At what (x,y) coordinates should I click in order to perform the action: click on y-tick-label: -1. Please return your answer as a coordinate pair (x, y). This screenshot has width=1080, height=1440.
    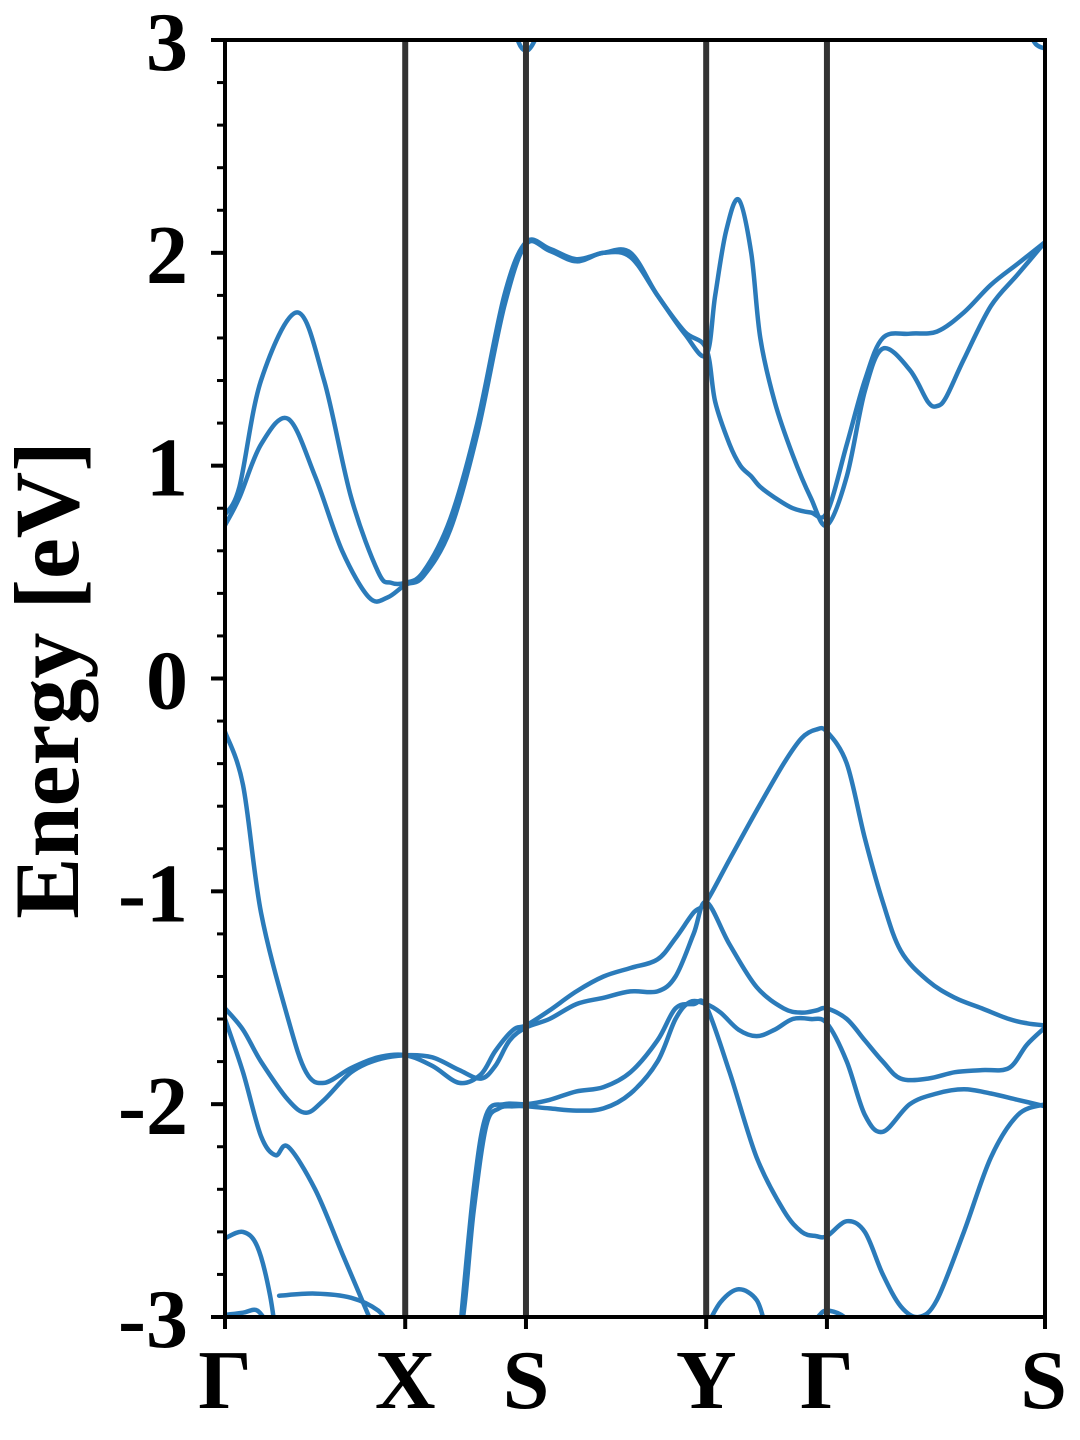
    Looking at the image, I should click on (153, 893).